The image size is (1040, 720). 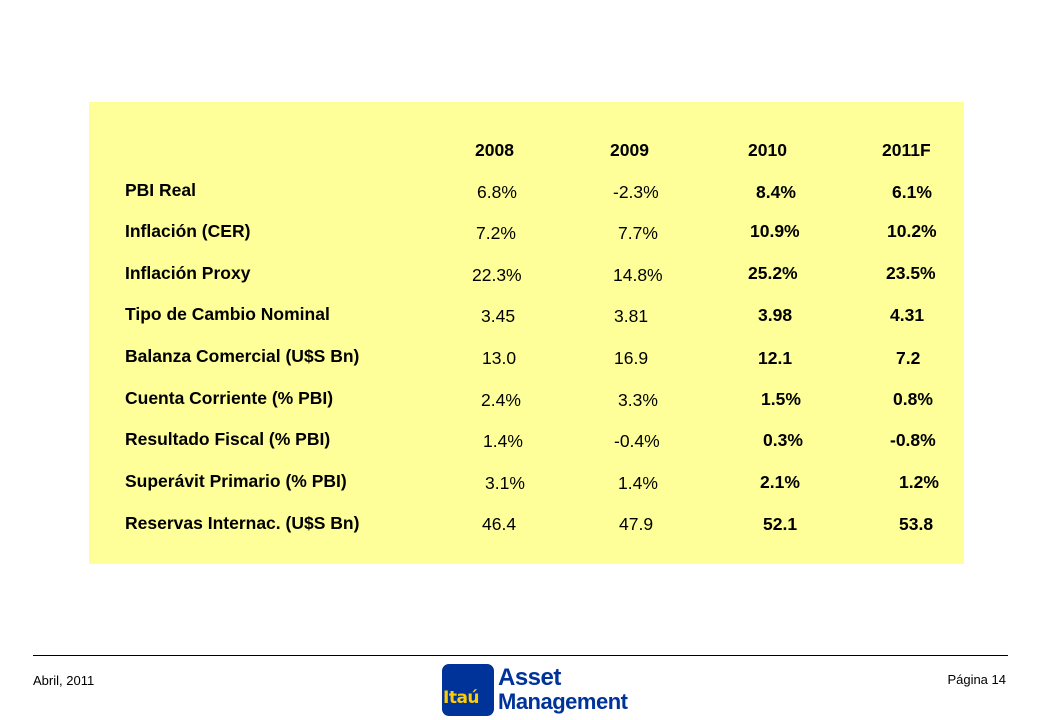 I want to click on cell-value: 6.8%, so click(x=497, y=192).